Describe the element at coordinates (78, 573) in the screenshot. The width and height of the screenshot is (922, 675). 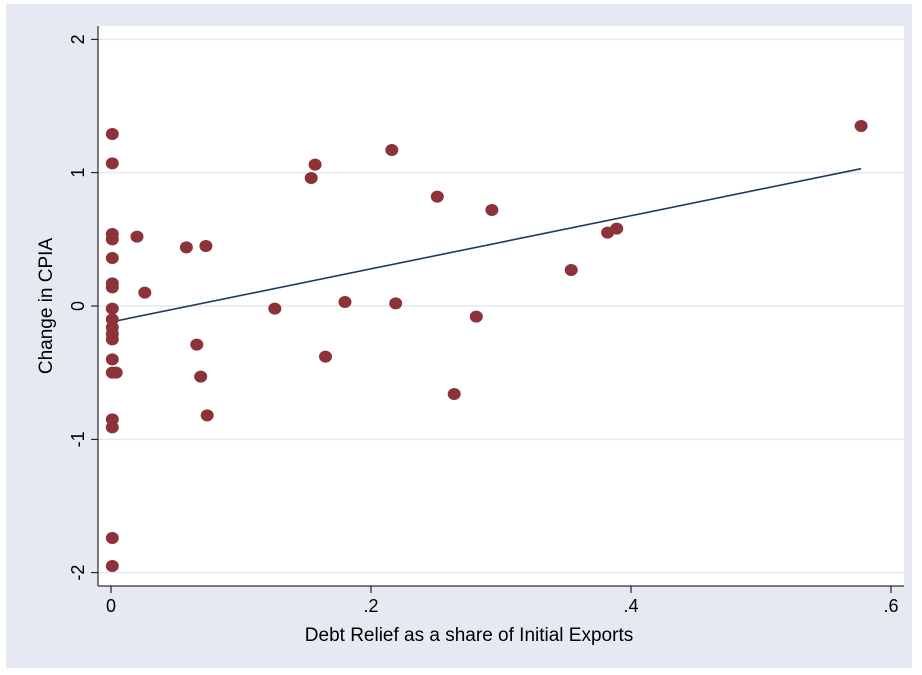
I see `y-tick-label: -2` at that location.